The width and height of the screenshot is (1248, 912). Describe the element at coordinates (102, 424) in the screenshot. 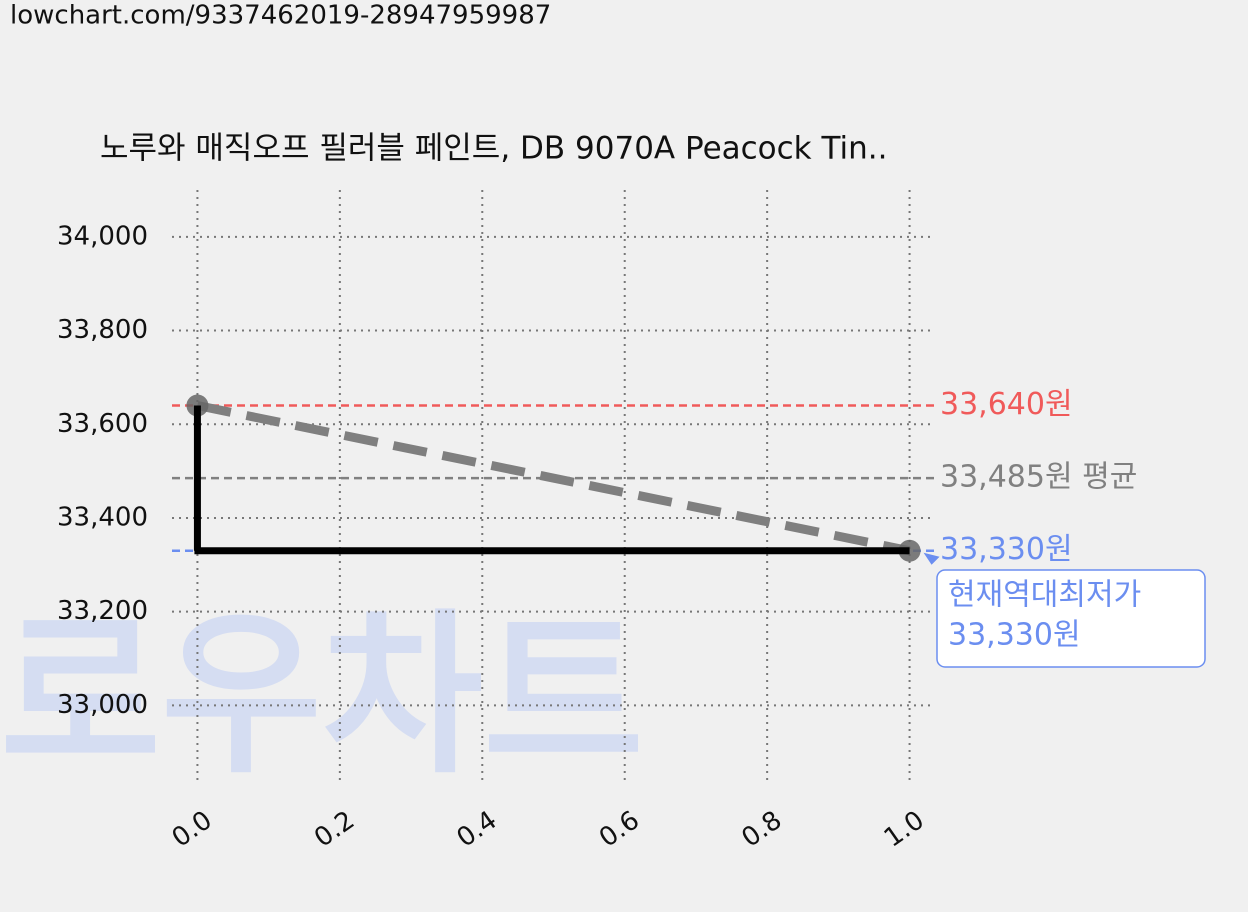

I see `y-tick-label: 33,600` at that location.